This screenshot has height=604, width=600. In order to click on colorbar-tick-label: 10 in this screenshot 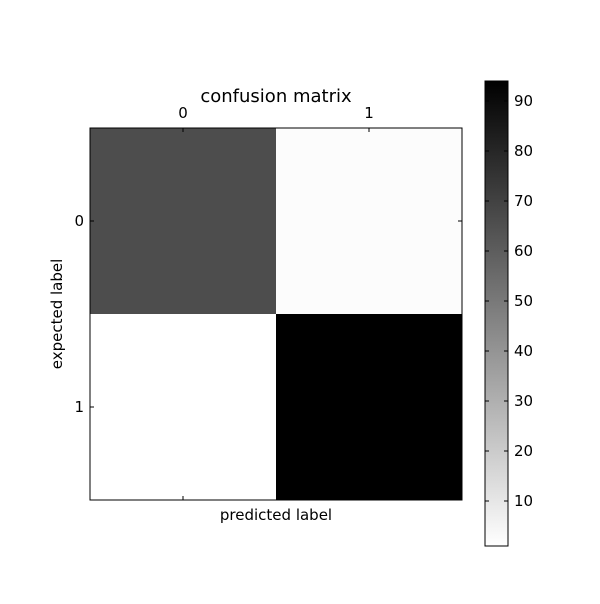, I will do `click(523, 501)`.